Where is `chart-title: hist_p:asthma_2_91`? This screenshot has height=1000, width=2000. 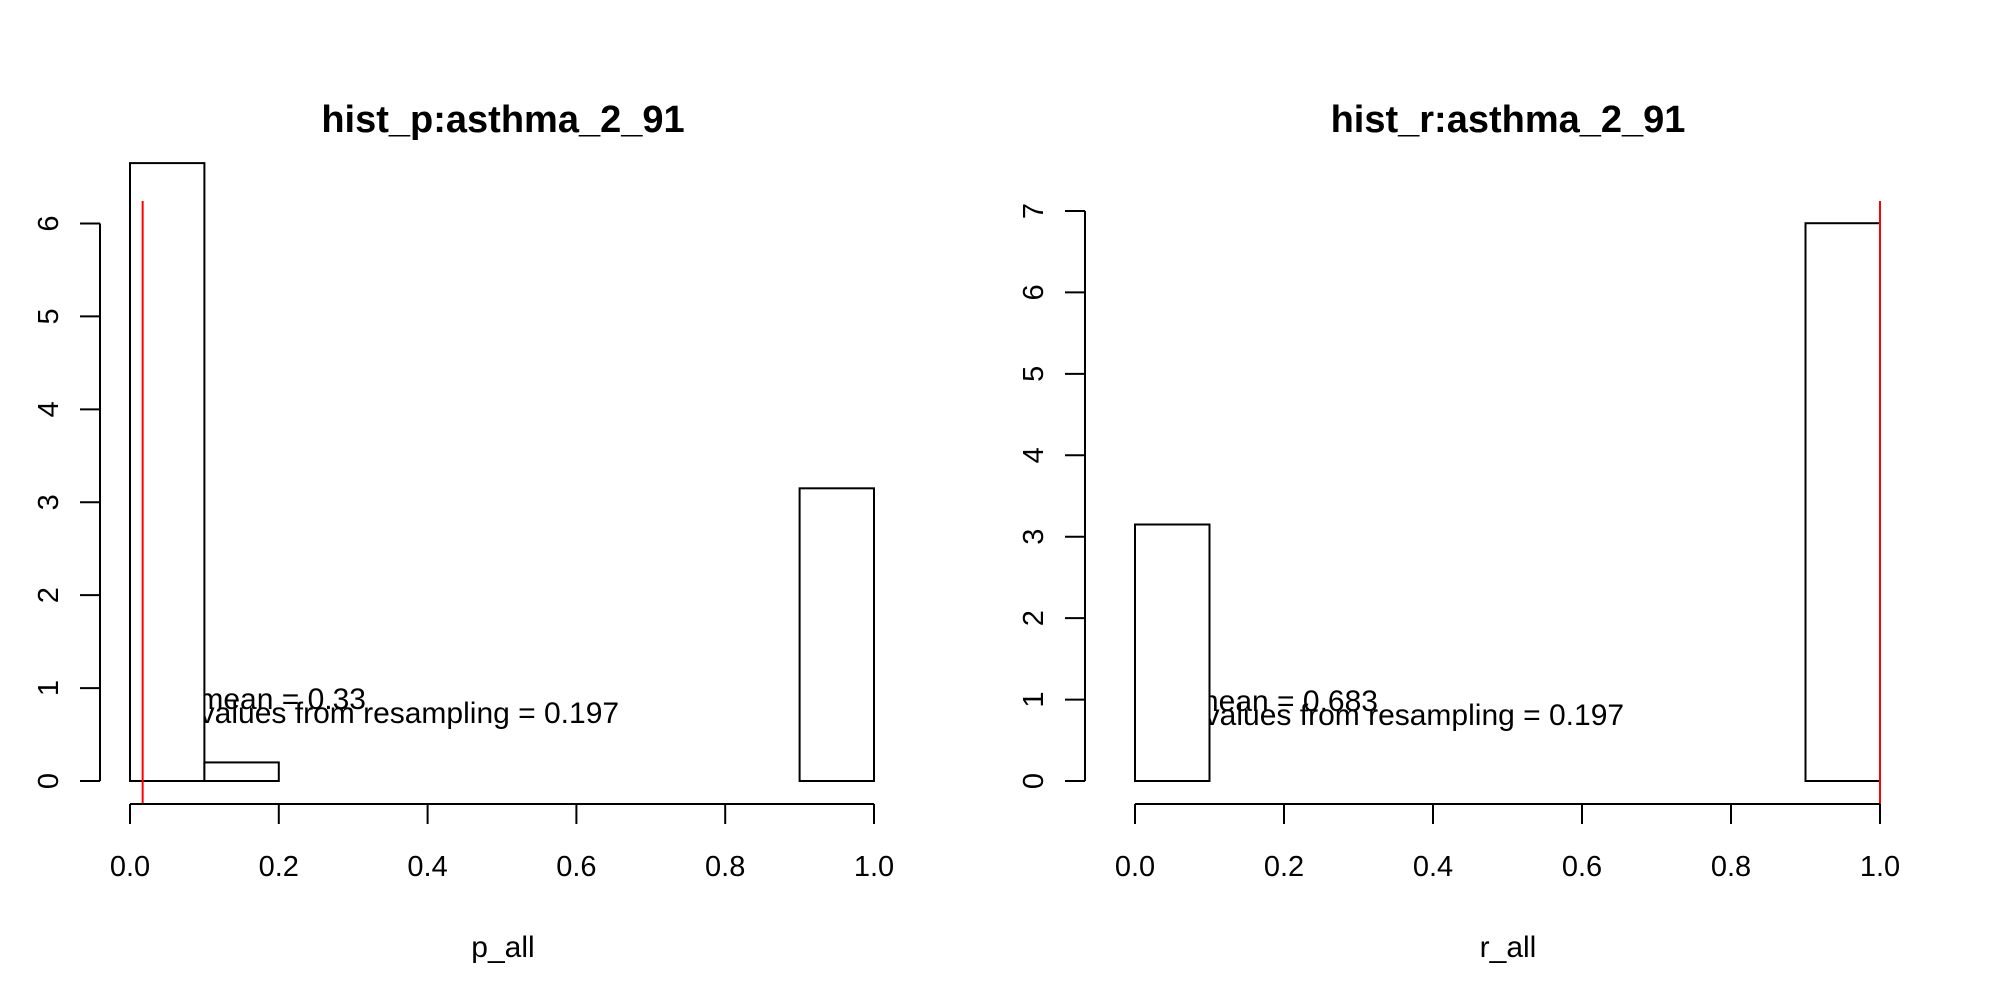
chart-title: hist_p:asthma_2_91 is located at coordinates (502, 120).